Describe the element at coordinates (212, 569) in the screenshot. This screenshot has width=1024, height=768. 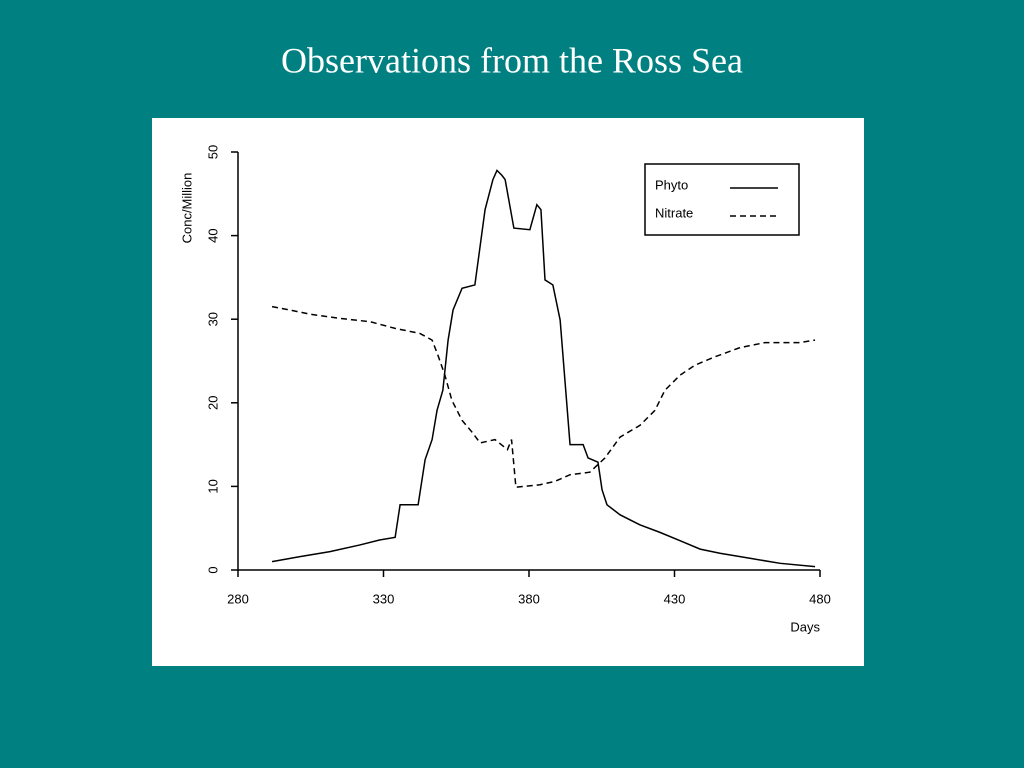
I see `y-tick-label: 0` at that location.